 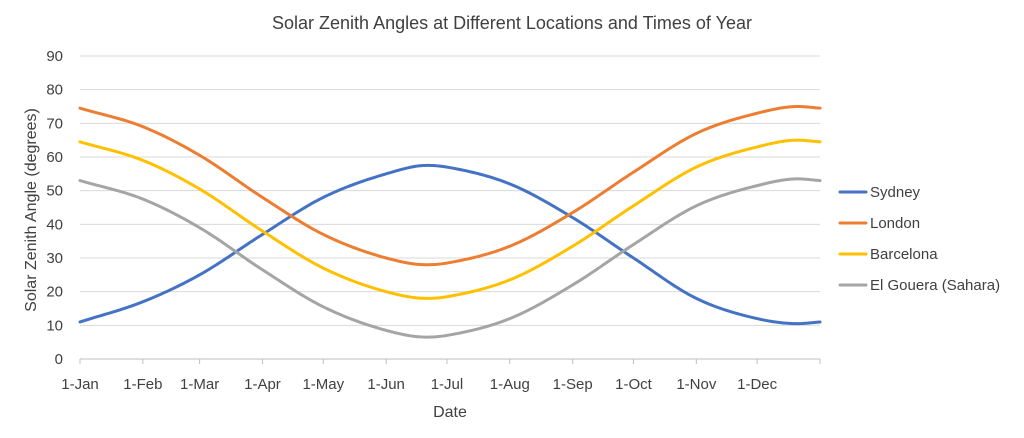 What do you see at coordinates (59, 359) in the screenshot?
I see `y-tick-label-0: 0` at bounding box center [59, 359].